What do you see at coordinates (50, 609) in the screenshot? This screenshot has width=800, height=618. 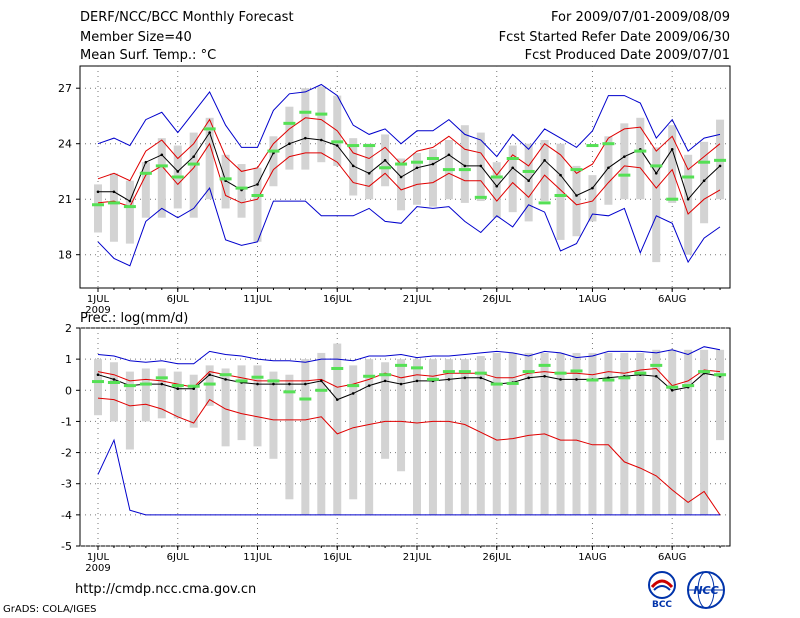 I see `grads-credit: GrADS: COLA/IGES` at bounding box center [50, 609].